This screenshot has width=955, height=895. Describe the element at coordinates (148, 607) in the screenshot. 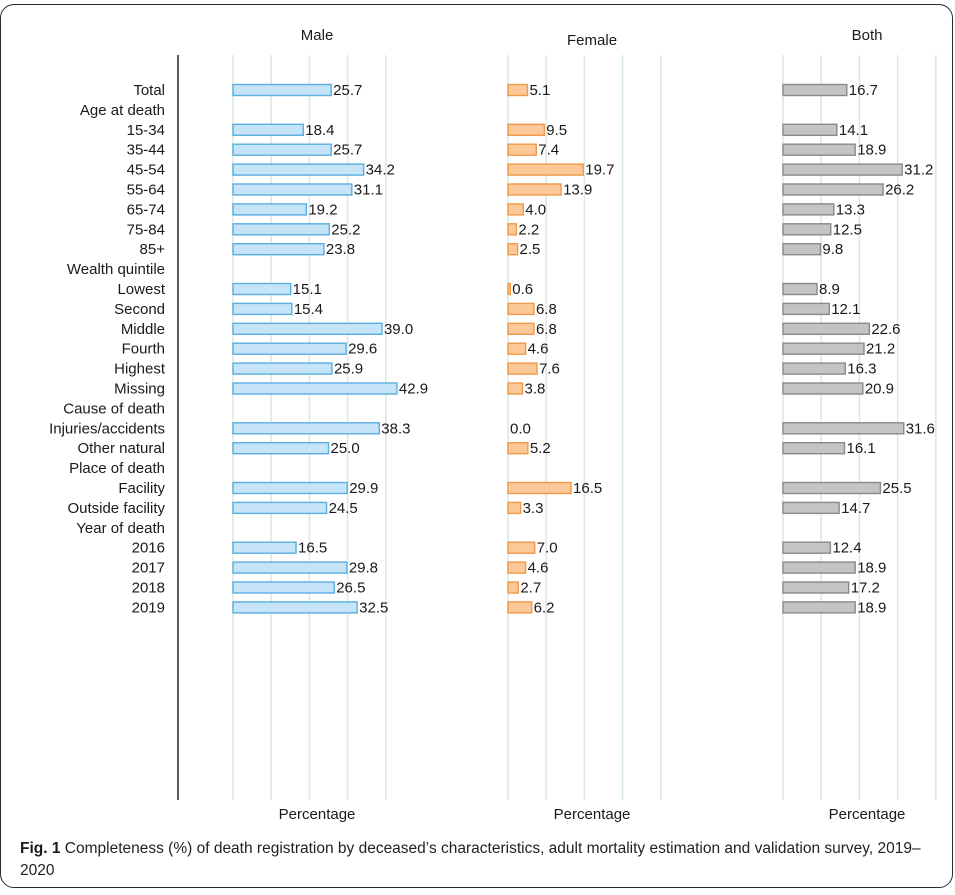

I see `category-label: 2019` at that location.